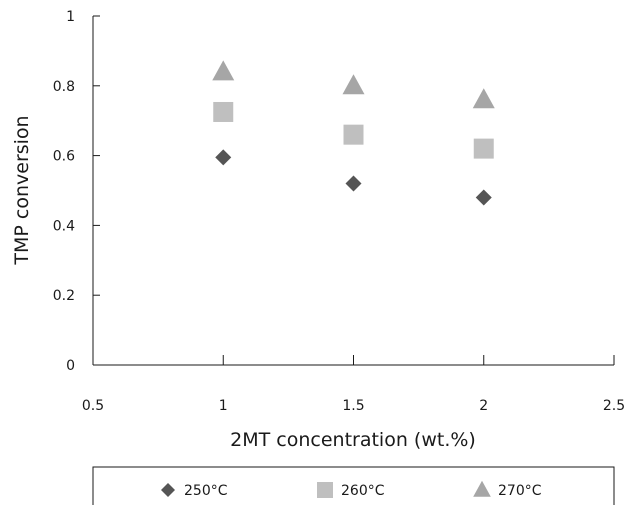  I want to click on y-tick-label: 1, so click(70, 17).